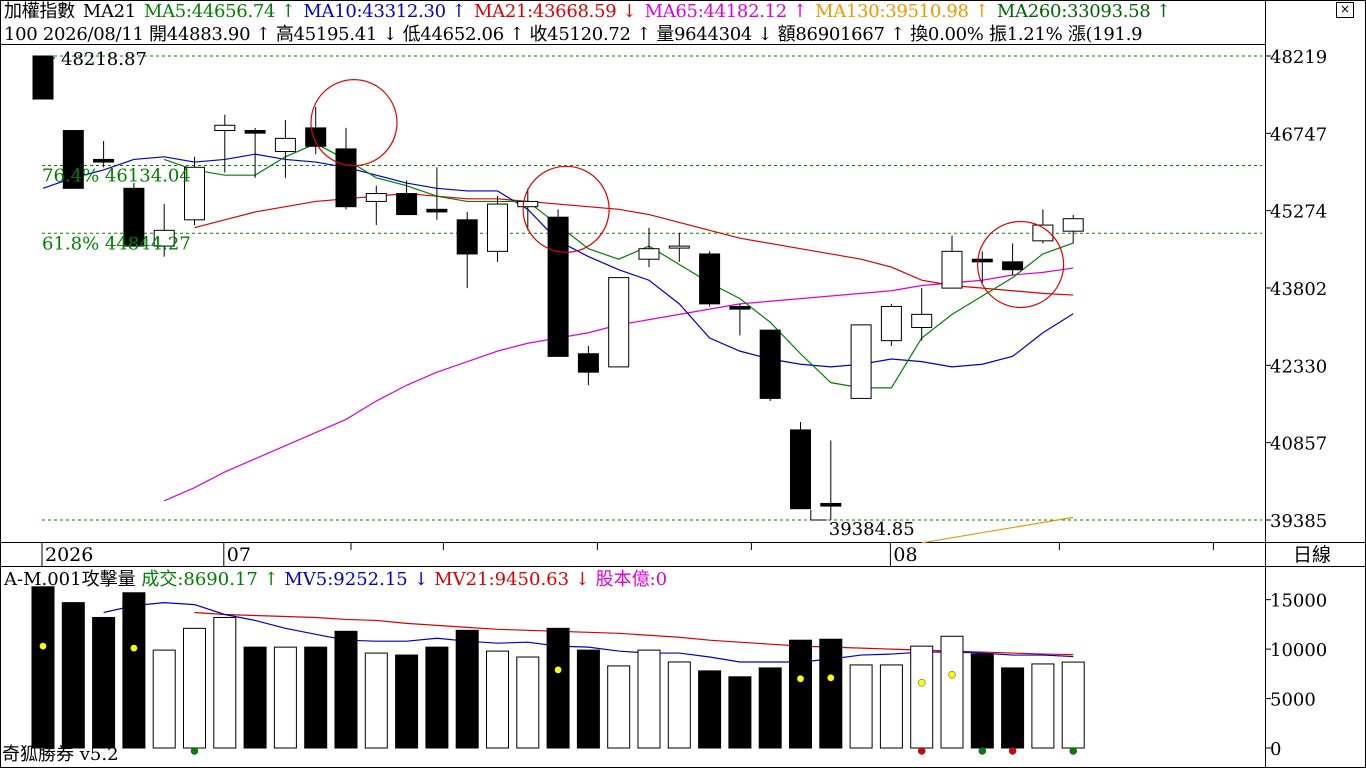 Image resolution: width=1366 pixels, height=768 pixels. I want to click on date-label: 2026, so click(69, 555).